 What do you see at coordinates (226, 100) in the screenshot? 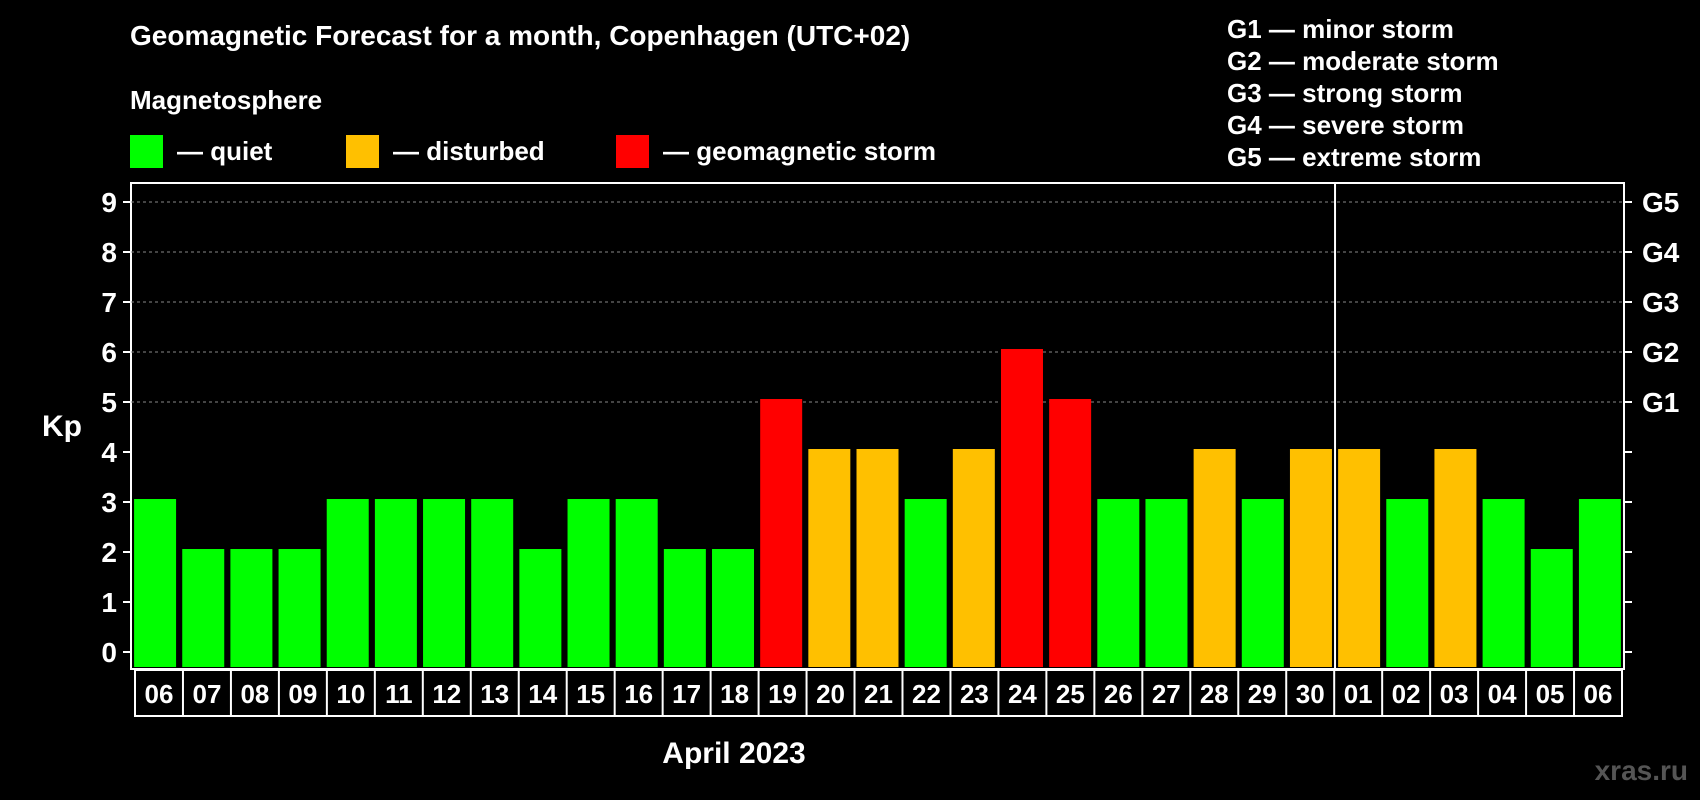
I see `legend-heading: Magnetosphere` at bounding box center [226, 100].